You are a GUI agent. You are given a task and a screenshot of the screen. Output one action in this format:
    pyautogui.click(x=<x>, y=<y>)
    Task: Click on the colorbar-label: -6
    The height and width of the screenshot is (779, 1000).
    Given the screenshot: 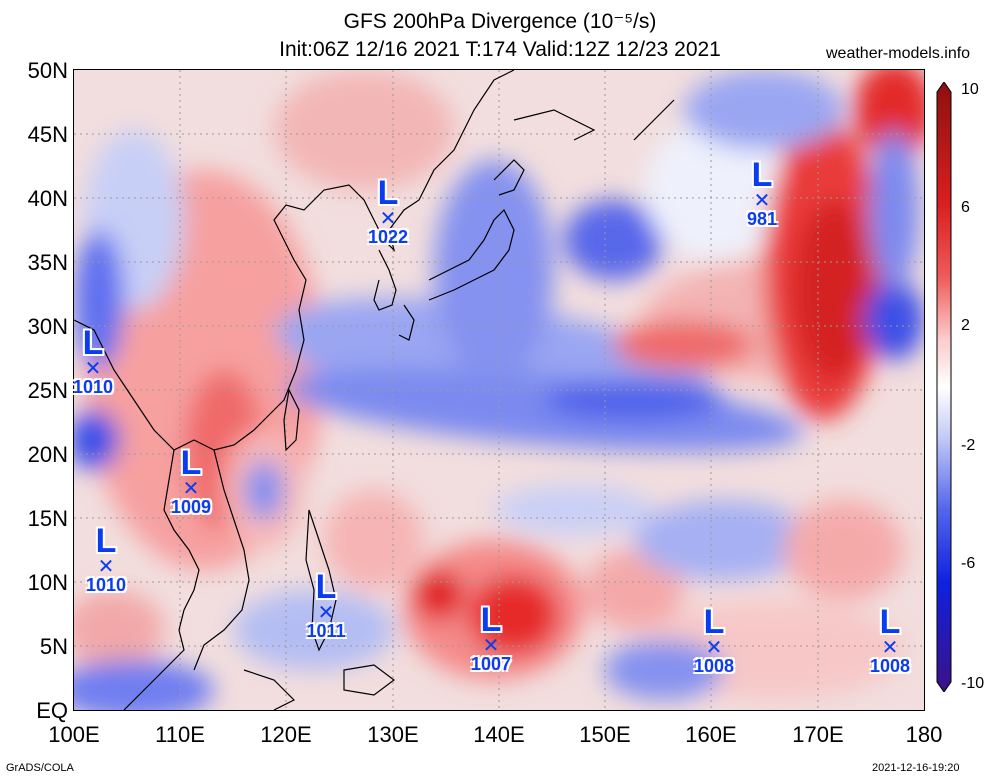 What is the action you would take?
    pyautogui.click(x=968, y=563)
    